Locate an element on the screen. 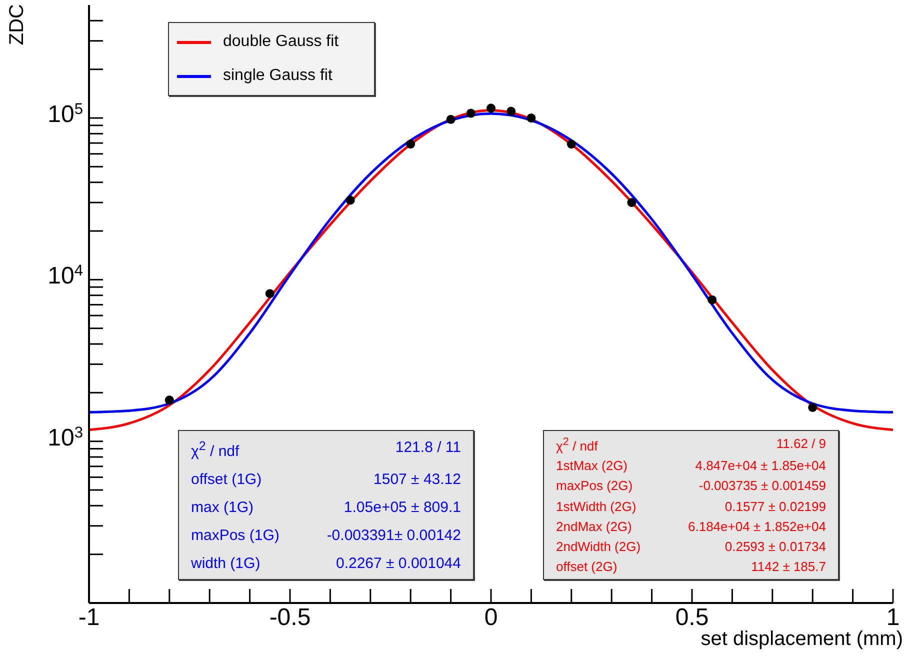 This screenshot has width=907, height=658. x-tick-label: 0.5 is located at coordinates (692, 617).